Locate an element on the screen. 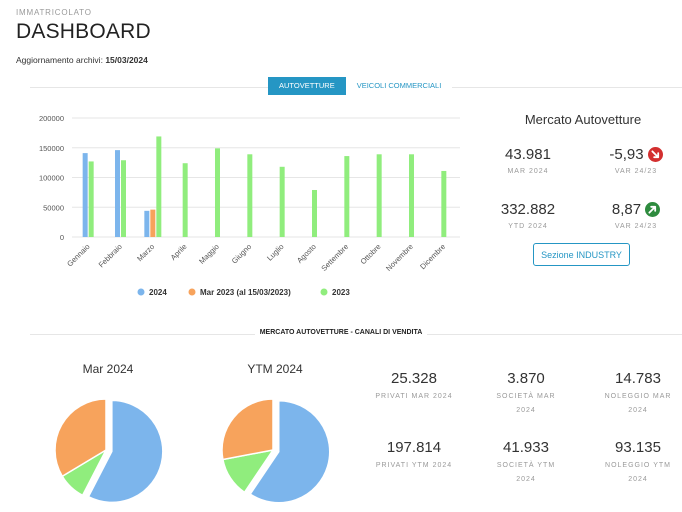  kpi-month-volume: 43.981 MAR 2024 is located at coordinates (528, 160).